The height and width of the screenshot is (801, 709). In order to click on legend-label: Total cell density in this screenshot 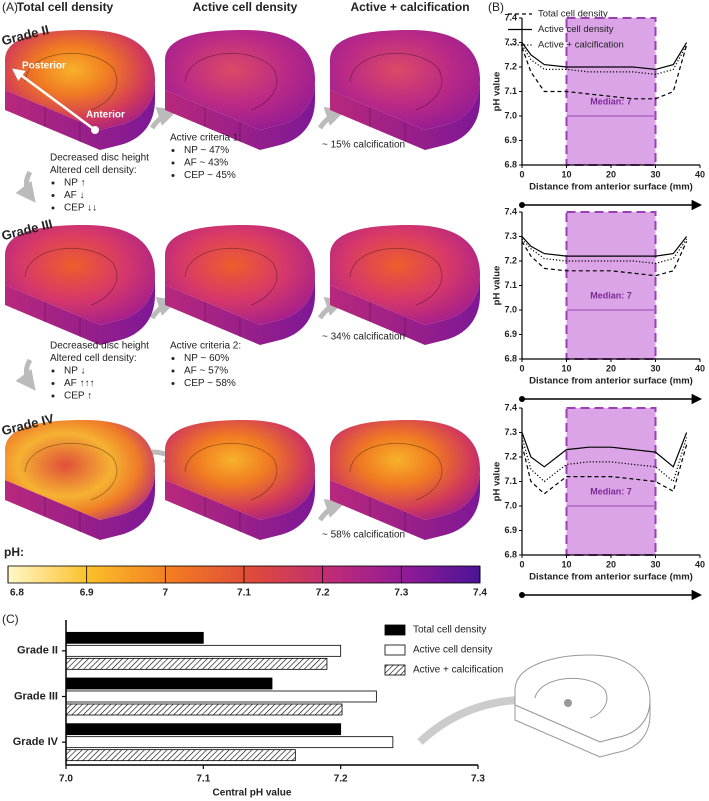, I will do `click(449, 630)`.